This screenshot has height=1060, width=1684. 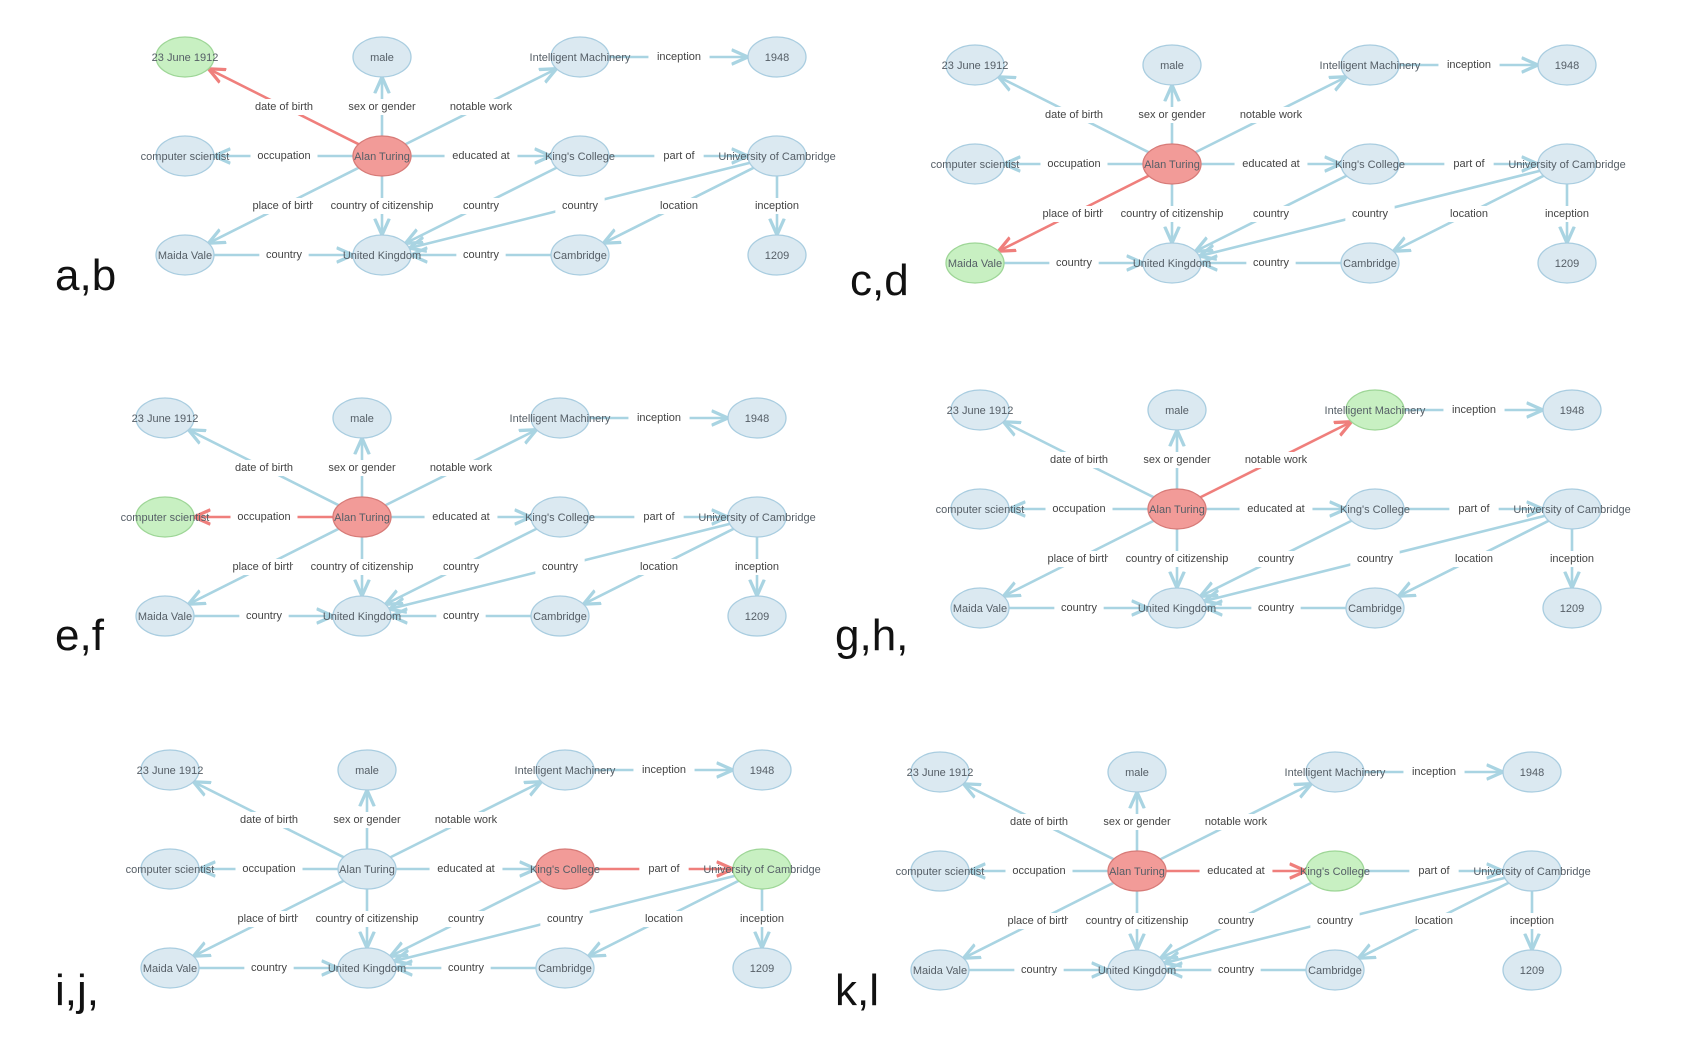 I want to click on panel-label: g,h,, so click(x=871, y=635).